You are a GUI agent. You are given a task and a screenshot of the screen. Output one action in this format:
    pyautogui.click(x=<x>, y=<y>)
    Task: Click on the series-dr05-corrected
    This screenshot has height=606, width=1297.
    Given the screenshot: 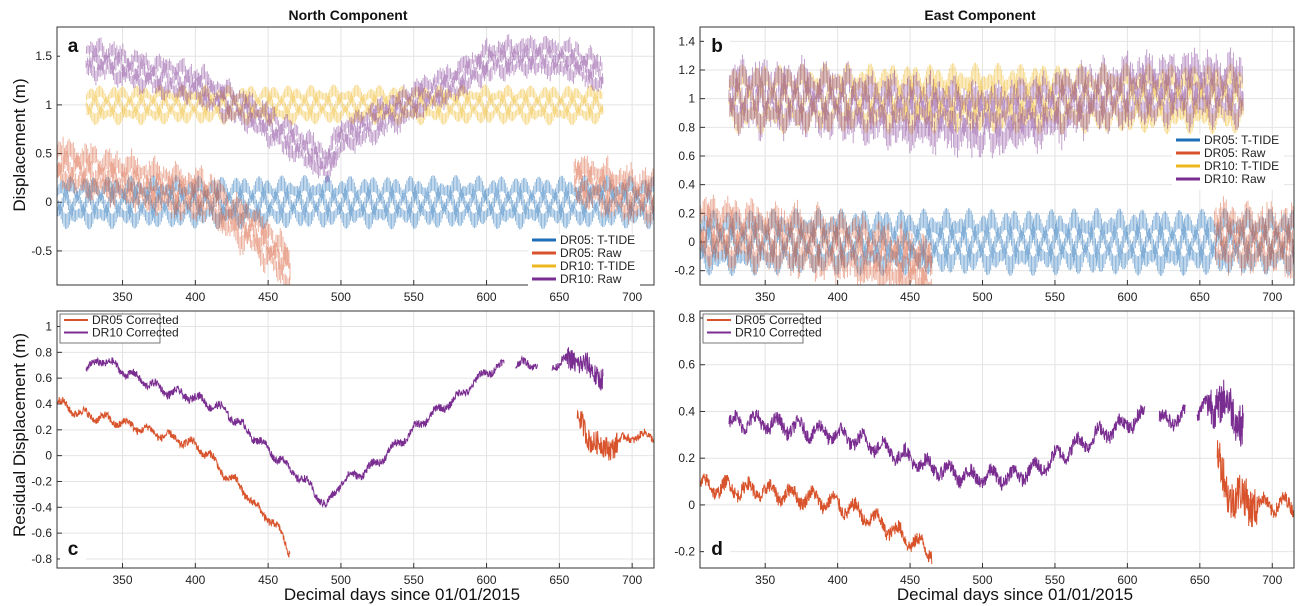 What is the action you would take?
    pyautogui.click(x=997, y=502)
    